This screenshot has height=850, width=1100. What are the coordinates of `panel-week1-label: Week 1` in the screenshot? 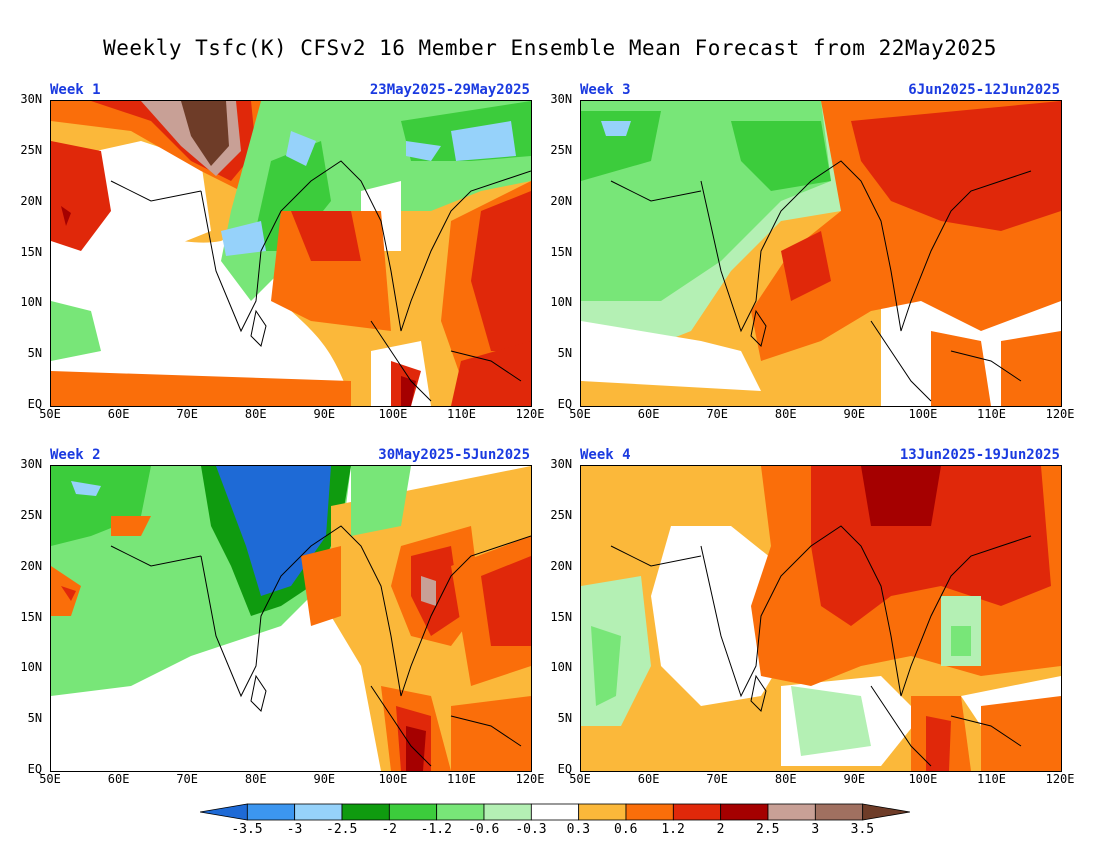 It's located at (75, 90).